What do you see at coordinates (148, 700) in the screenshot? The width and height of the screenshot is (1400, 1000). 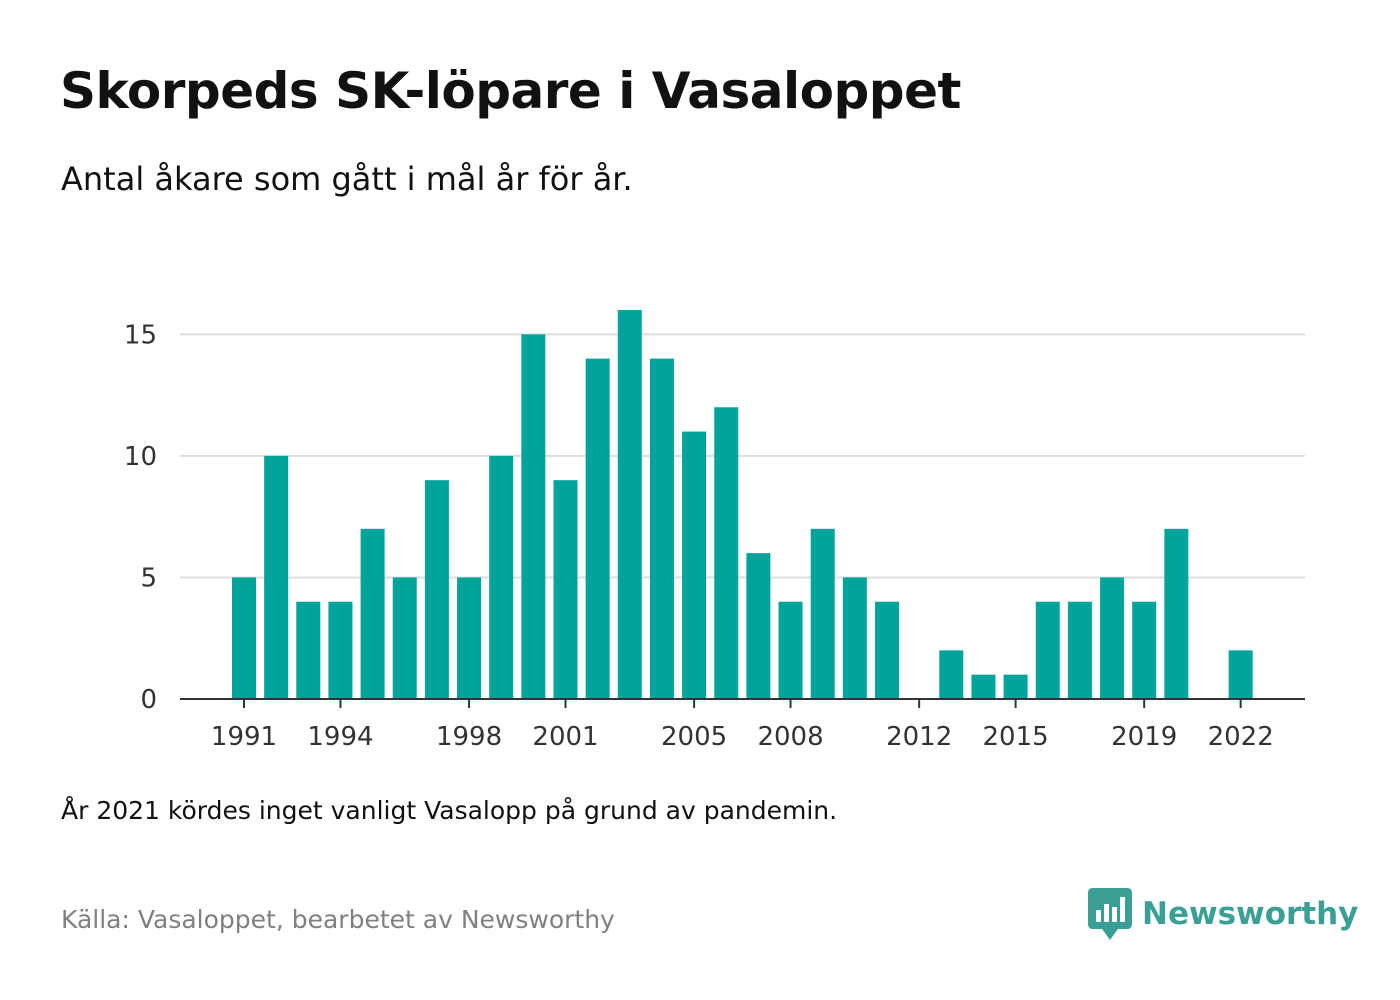 I see `y-tick-label-0: 0` at bounding box center [148, 700].